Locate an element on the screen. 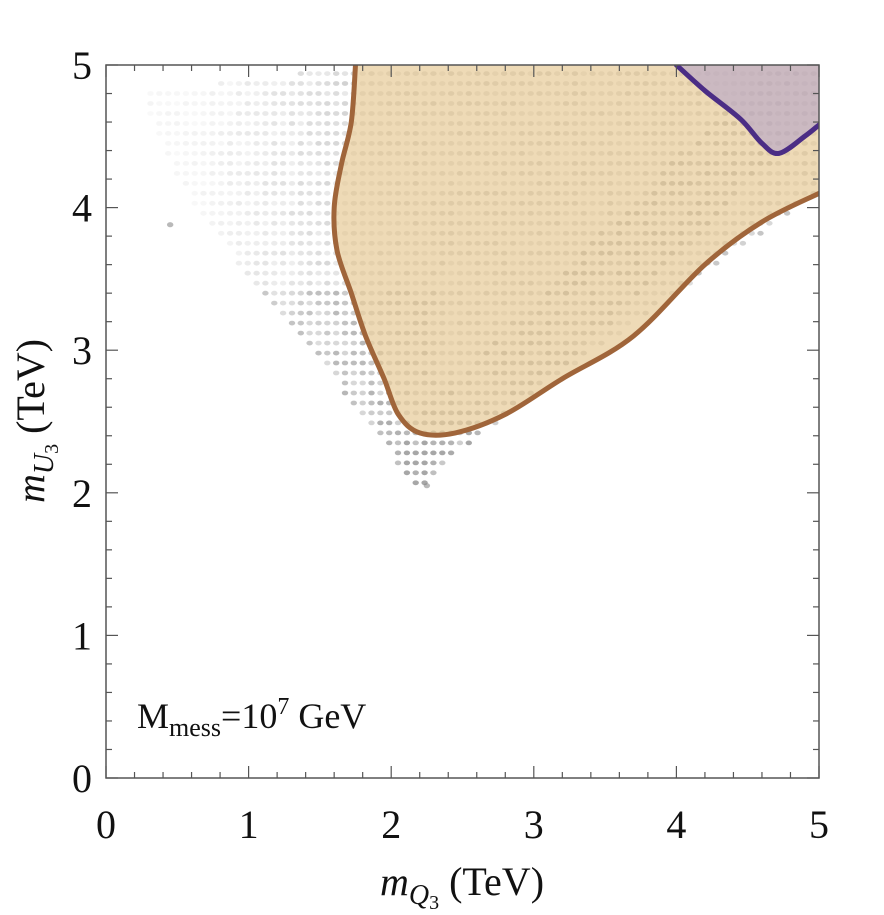  y-tick-label: 3 is located at coordinates (82, 350).